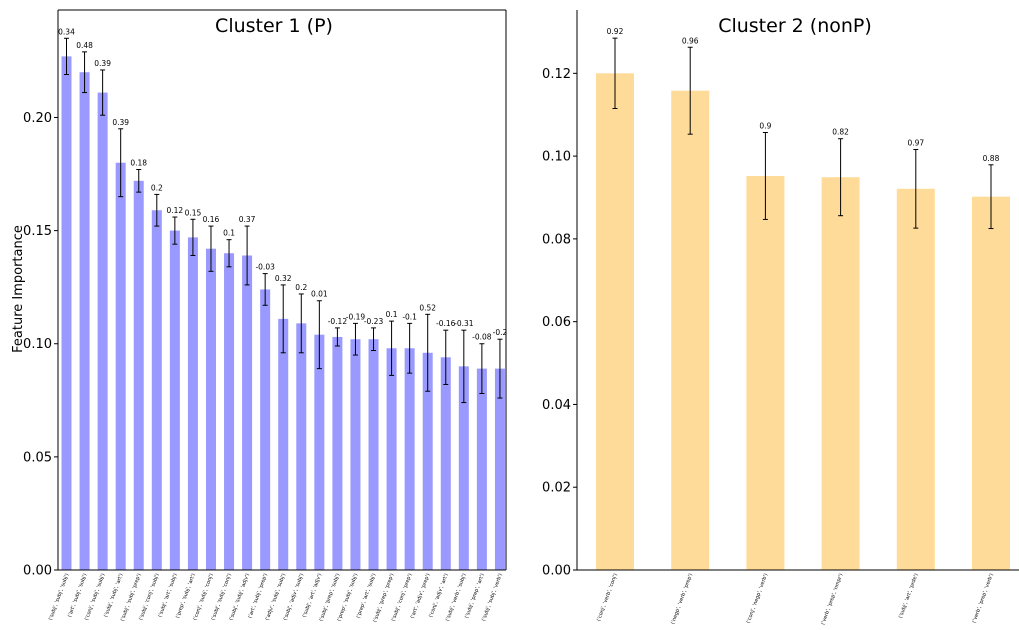 Image resolution: width=1019 pixels, height=630 pixels. What do you see at coordinates (556, 322) in the screenshot?
I see `y-tick-label: 0.06` at bounding box center [556, 322].